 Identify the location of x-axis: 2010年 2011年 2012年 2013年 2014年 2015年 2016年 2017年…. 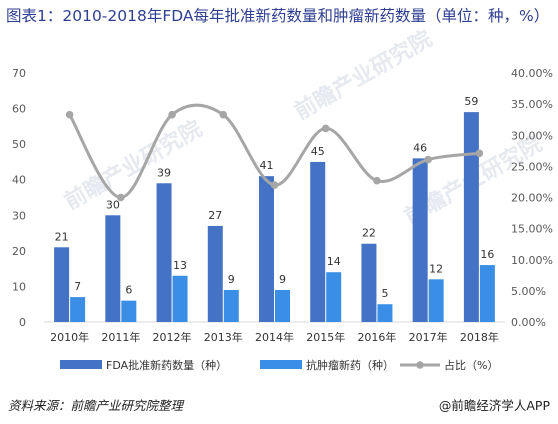
(274, 337).